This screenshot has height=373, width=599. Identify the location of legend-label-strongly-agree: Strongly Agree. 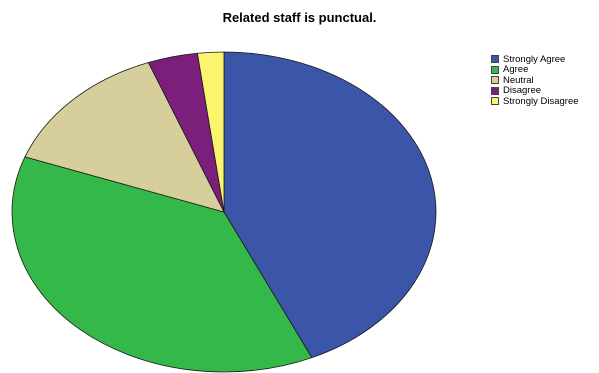
(534, 59).